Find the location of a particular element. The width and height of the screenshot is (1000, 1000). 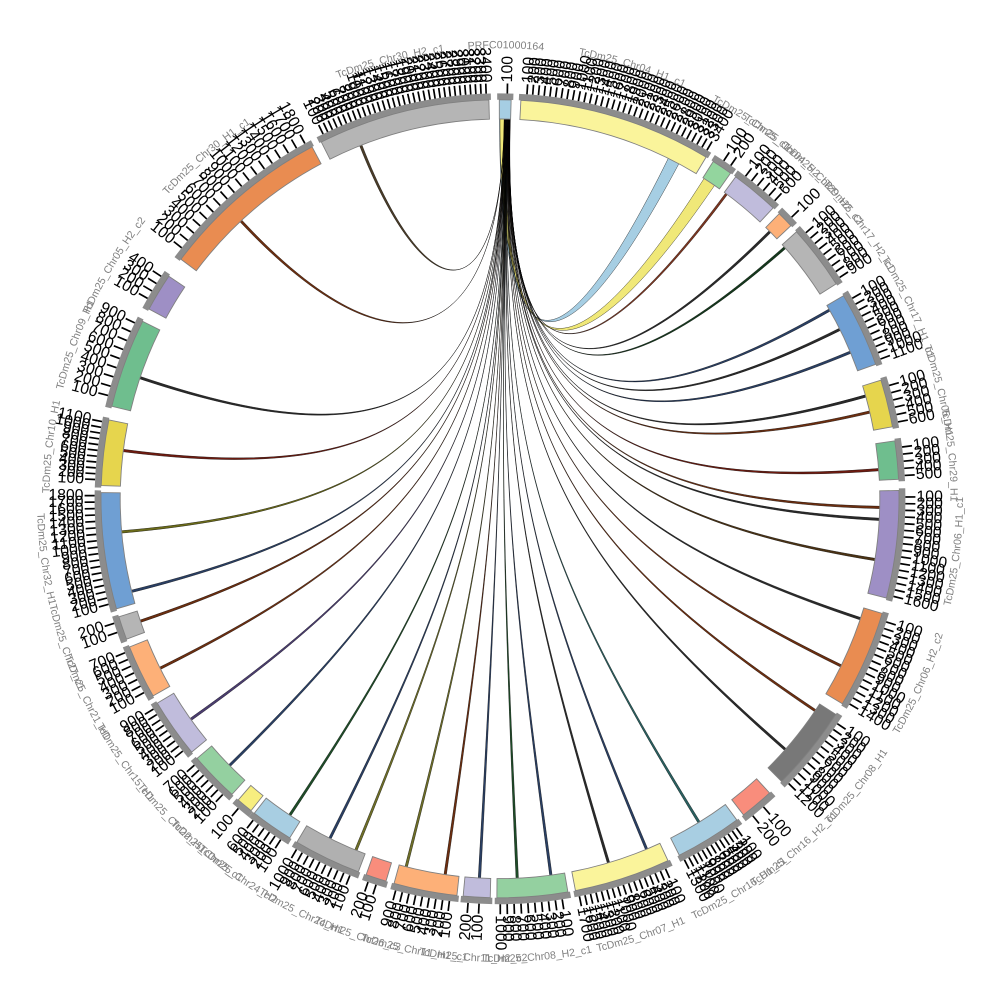

svg-text: 2200 is located at coordinates (419, 72).